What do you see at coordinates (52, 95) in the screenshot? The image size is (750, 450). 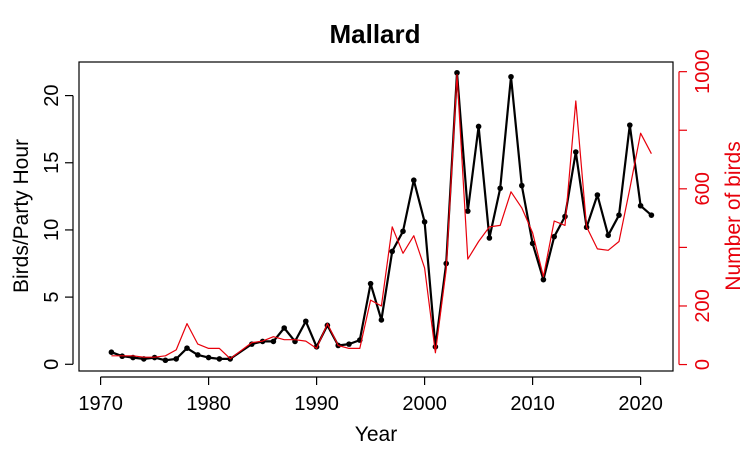 I see `y-tick-label: 20` at bounding box center [52, 95].